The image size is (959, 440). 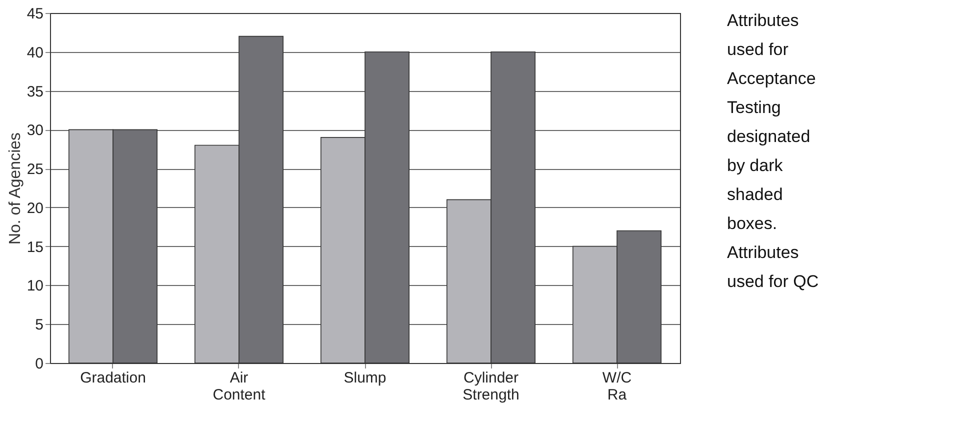 I want to click on y-tick-label: 15, so click(x=35, y=247).